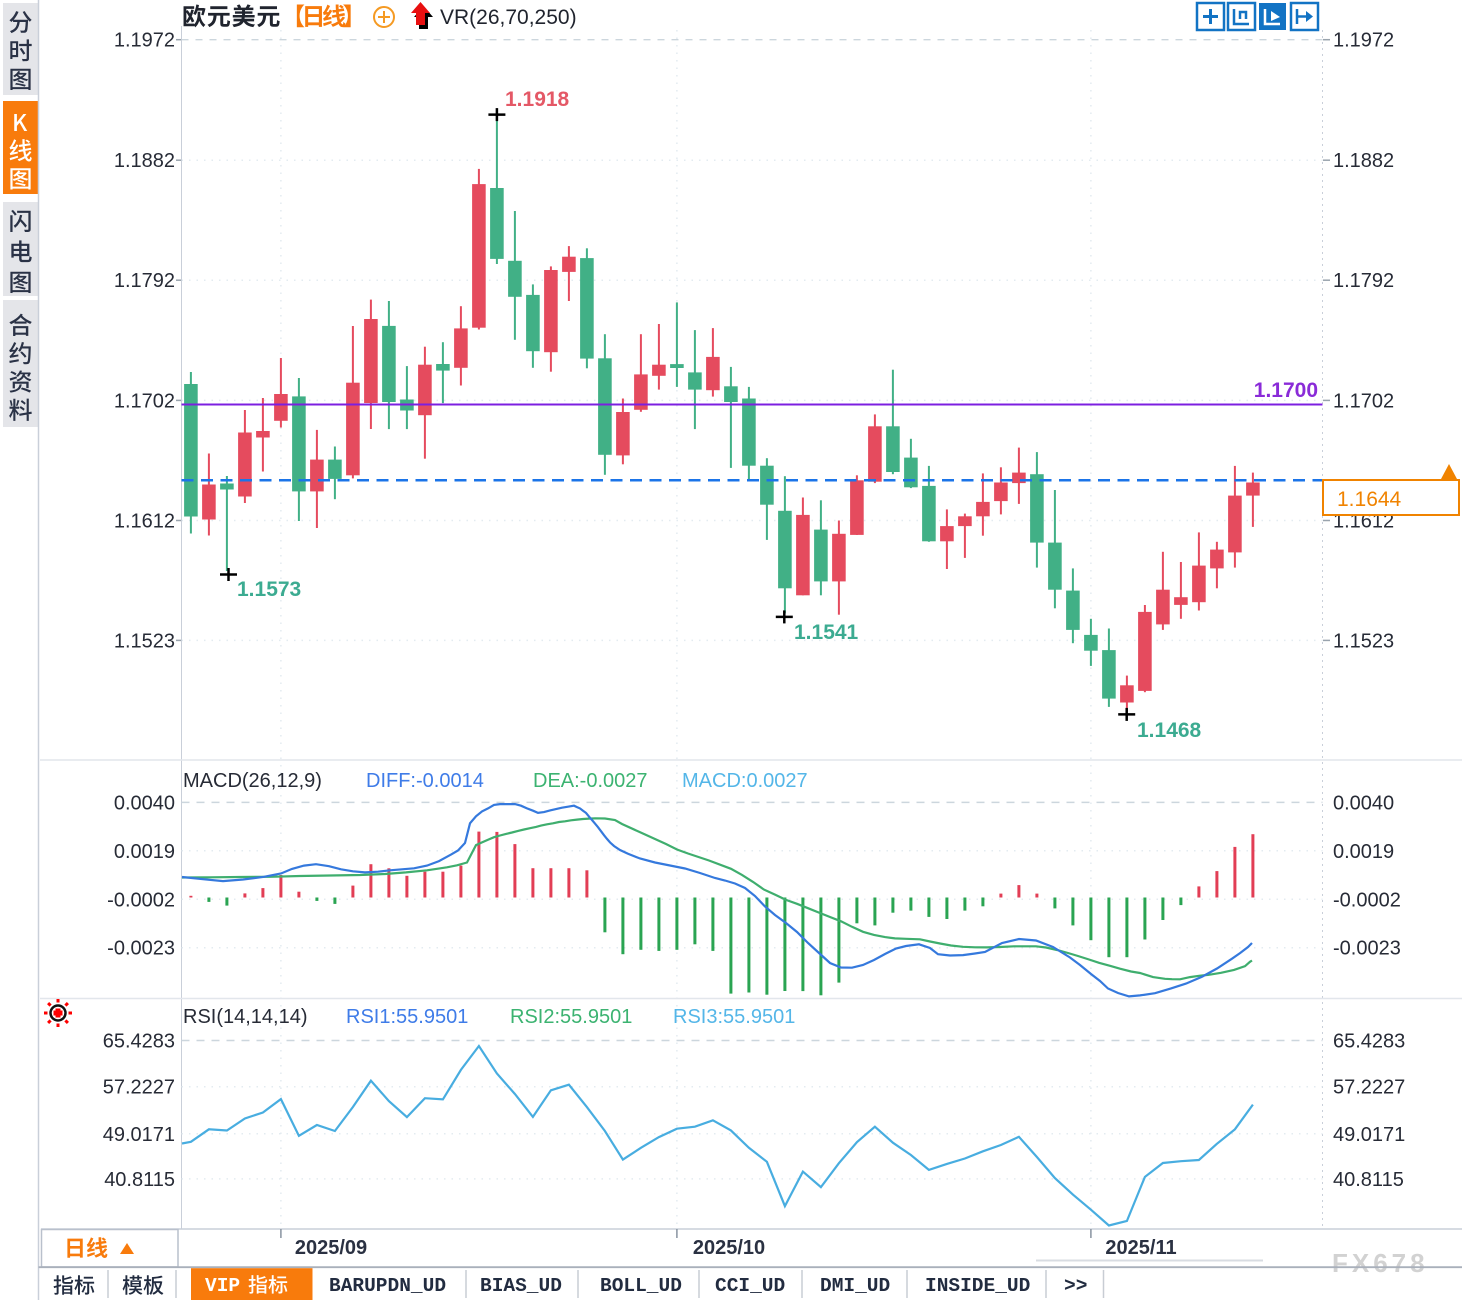  What do you see at coordinates (252, 781) in the screenshot?
I see `svg-text: MACD(26,12,9)` at bounding box center [252, 781].